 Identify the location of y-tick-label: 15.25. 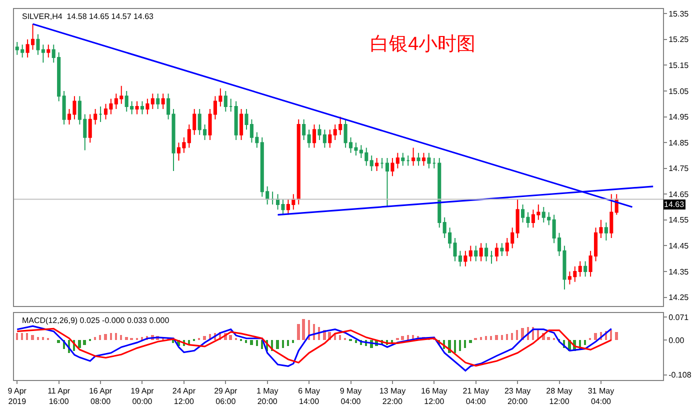
(679, 39).